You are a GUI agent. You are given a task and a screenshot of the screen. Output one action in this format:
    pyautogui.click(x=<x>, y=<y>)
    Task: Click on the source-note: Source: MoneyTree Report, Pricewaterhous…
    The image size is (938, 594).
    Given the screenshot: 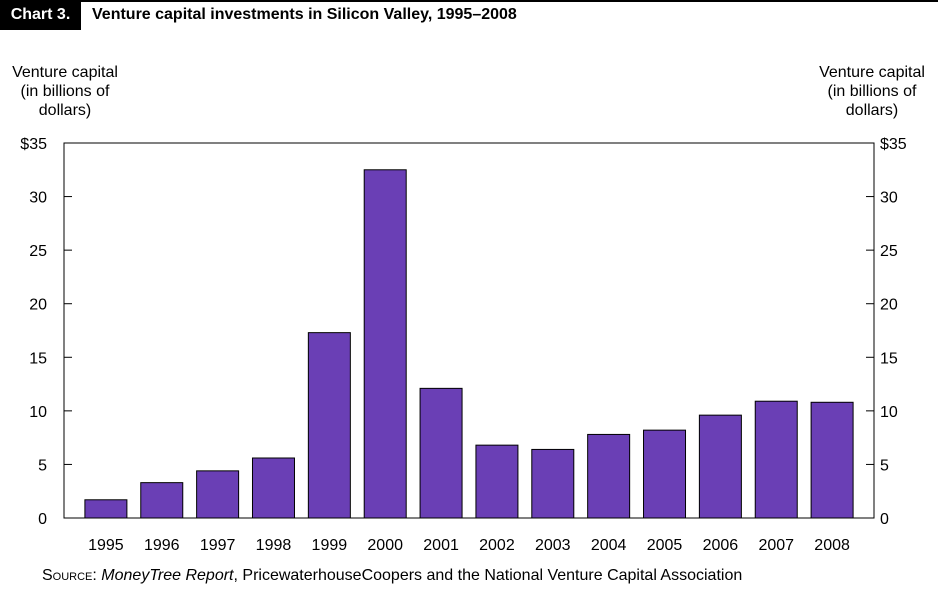 What is the action you would take?
    pyautogui.click(x=392, y=576)
    